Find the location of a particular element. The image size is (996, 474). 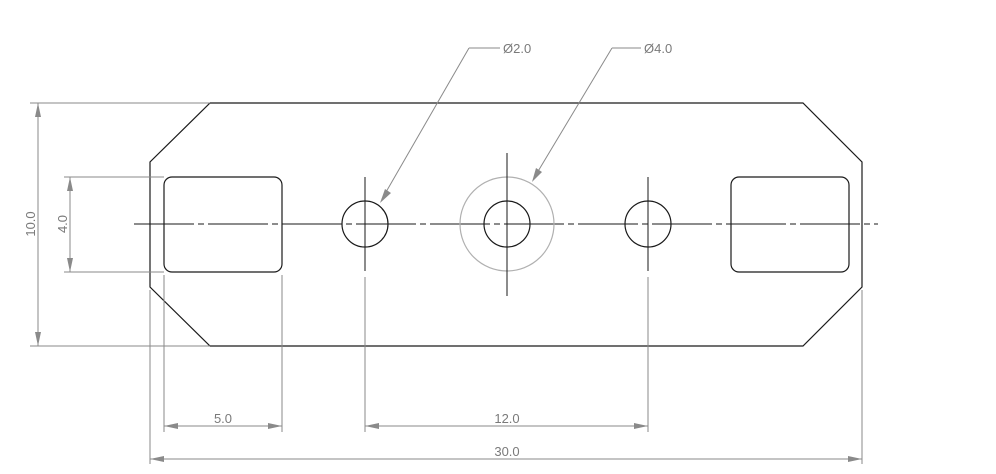

slot-width-dimension-label: 5.0 is located at coordinates (223, 418).